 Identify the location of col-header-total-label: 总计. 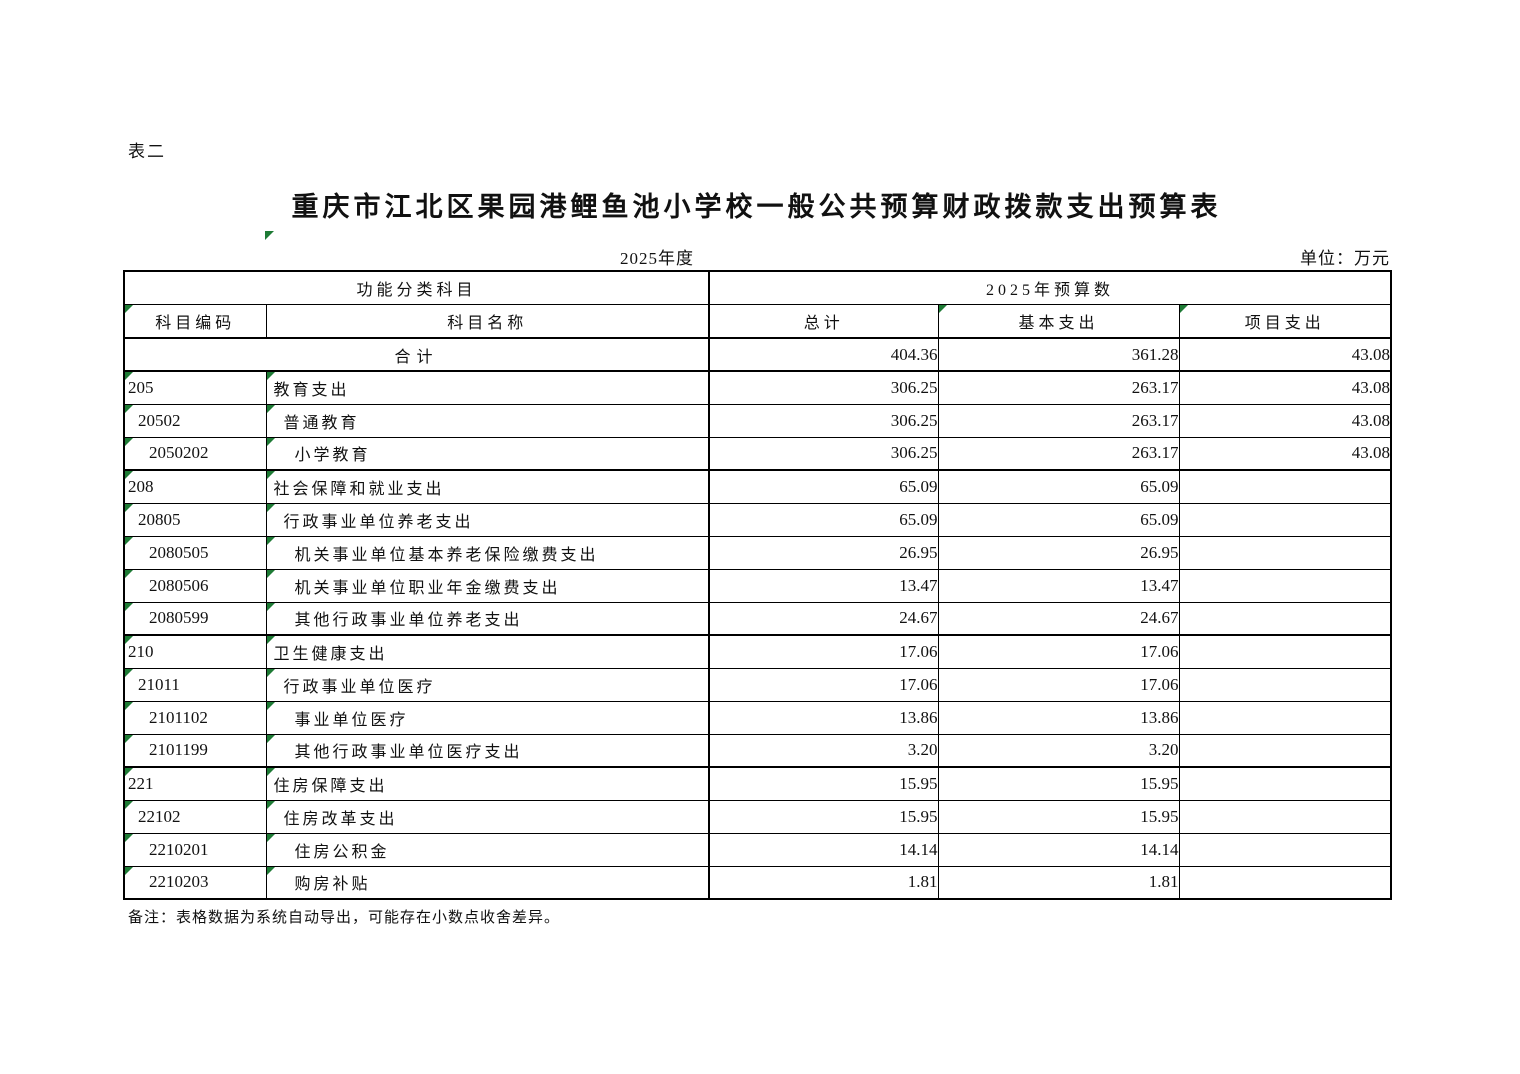
(823, 323).